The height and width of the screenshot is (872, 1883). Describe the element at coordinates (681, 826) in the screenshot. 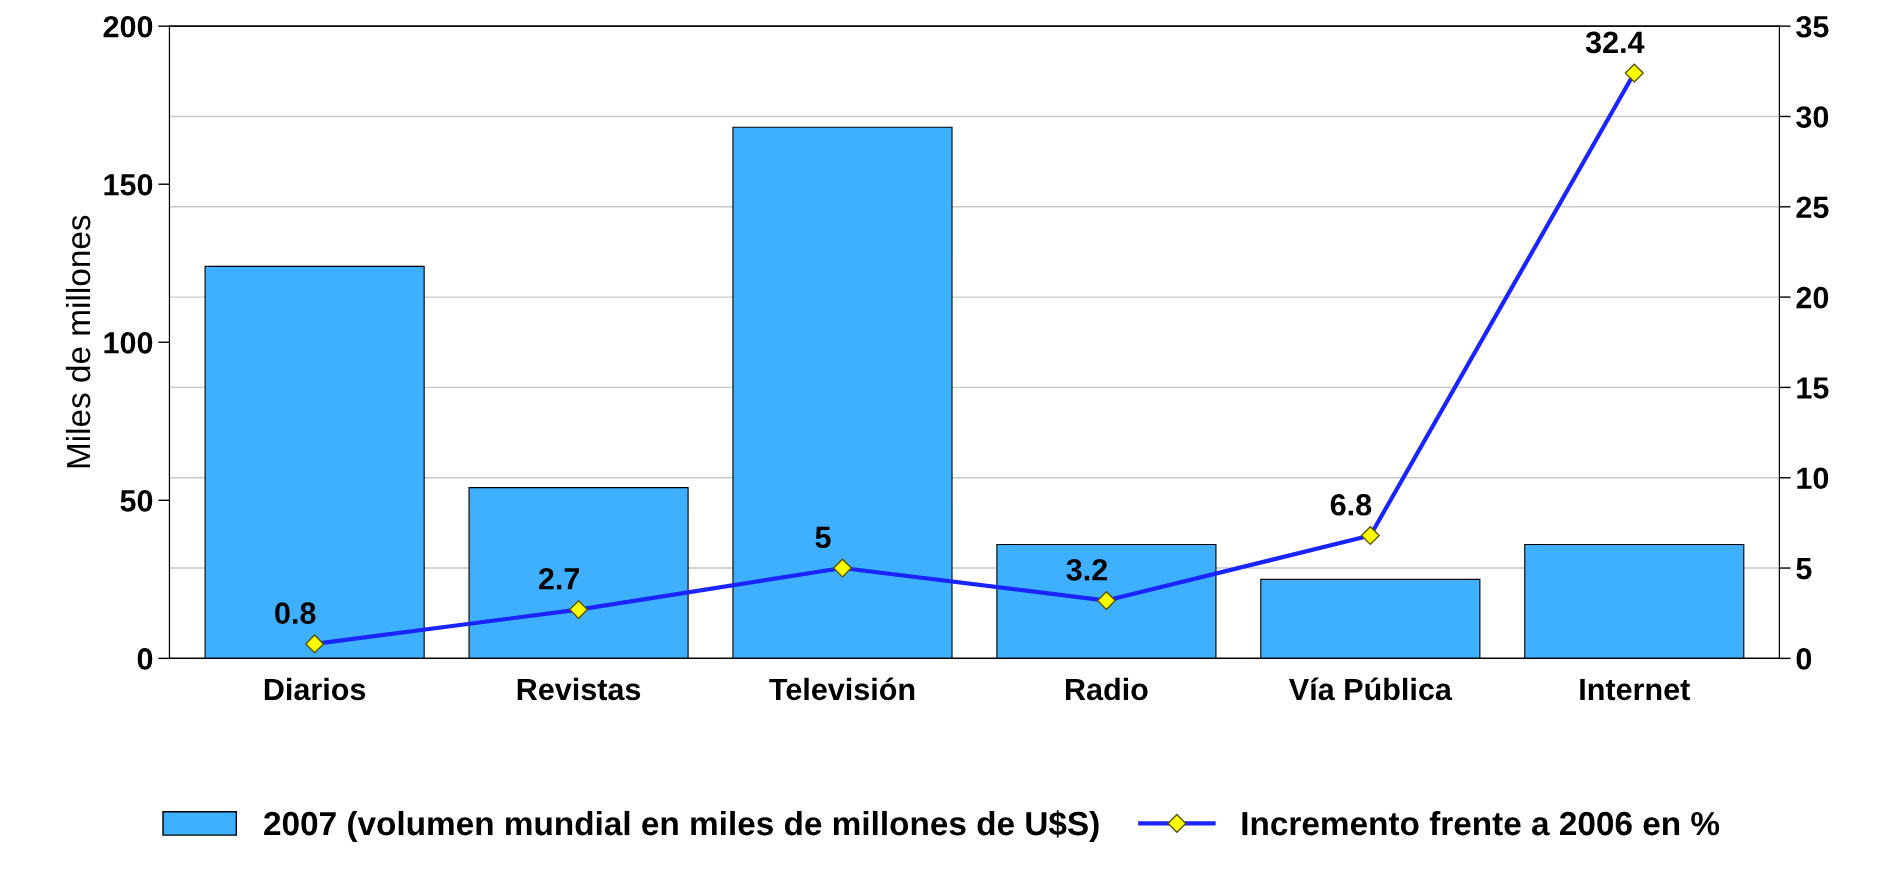

I see `legend-label: 2007 (volumen mundial en miles de millones de U$S)` at that location.